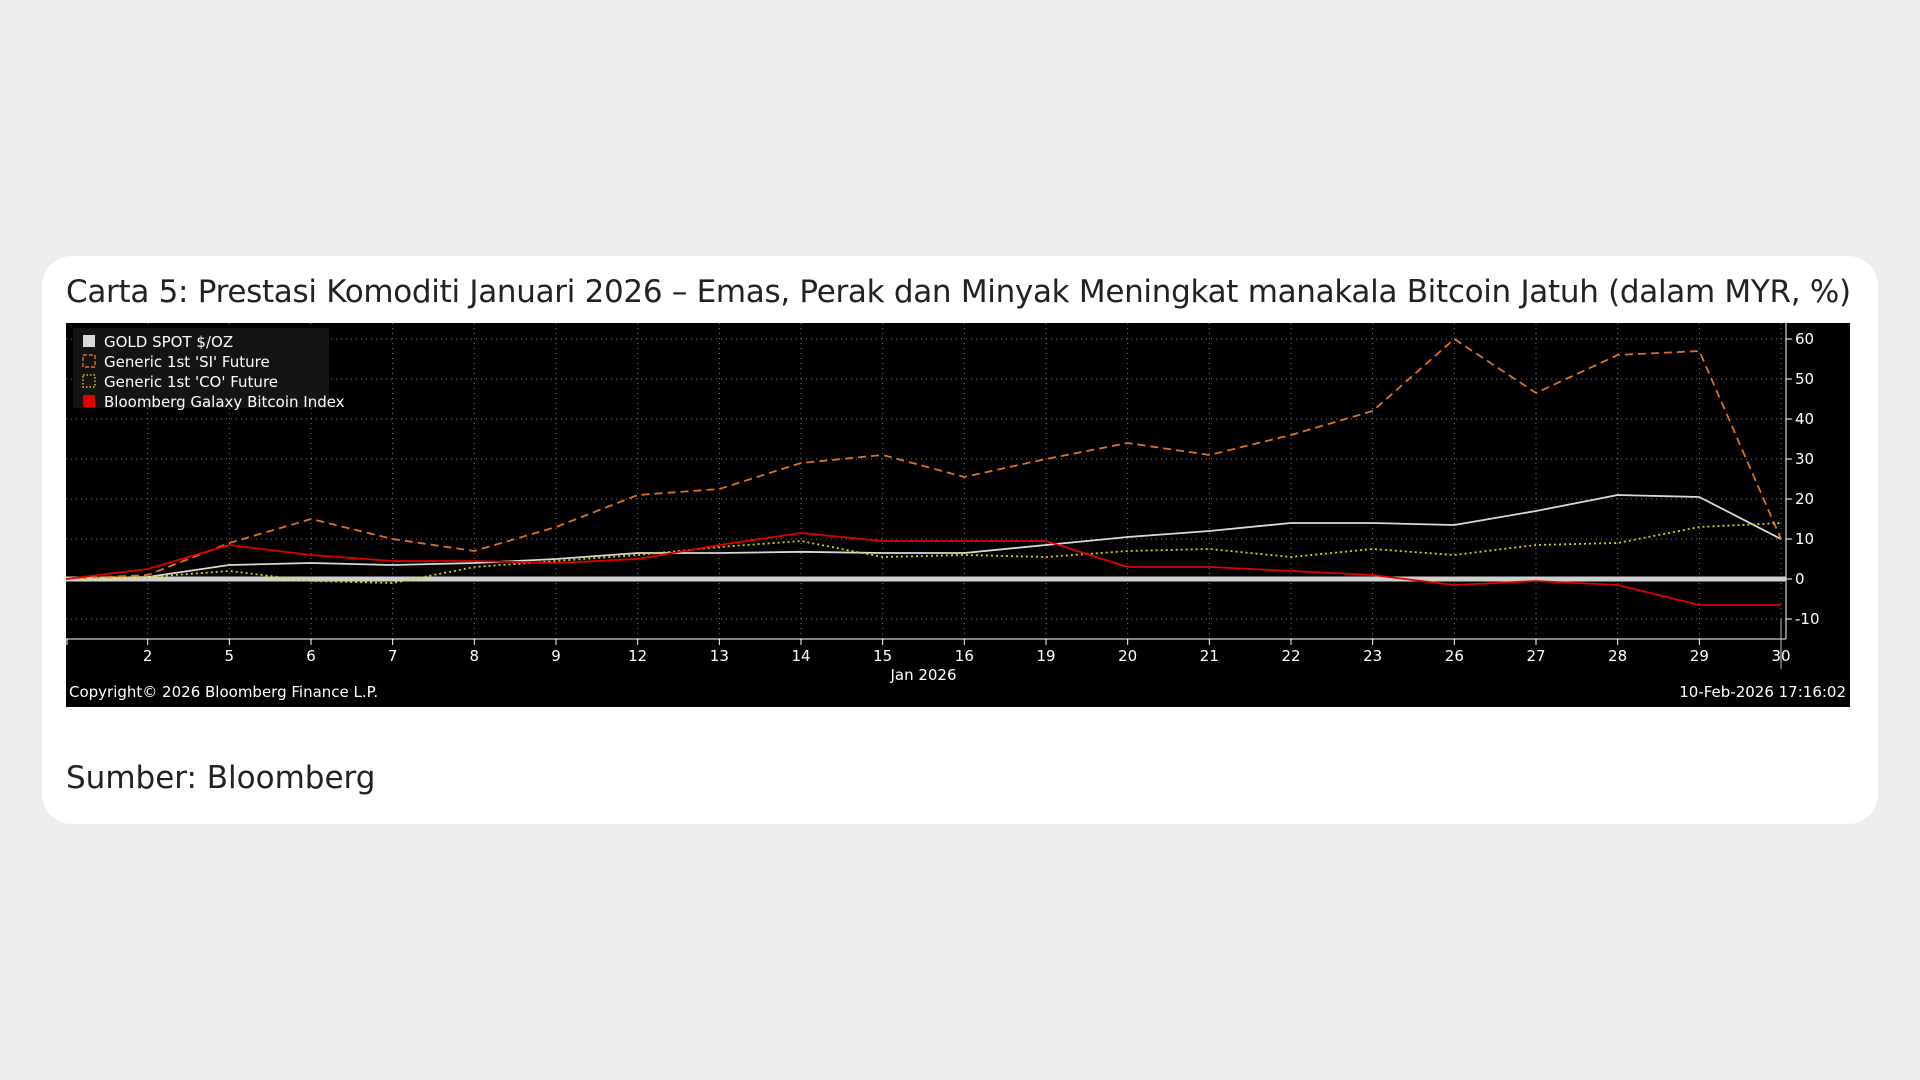 The image size is (1920, 1080). I want to click on y-tick-label: 50, so click(1804, 379).